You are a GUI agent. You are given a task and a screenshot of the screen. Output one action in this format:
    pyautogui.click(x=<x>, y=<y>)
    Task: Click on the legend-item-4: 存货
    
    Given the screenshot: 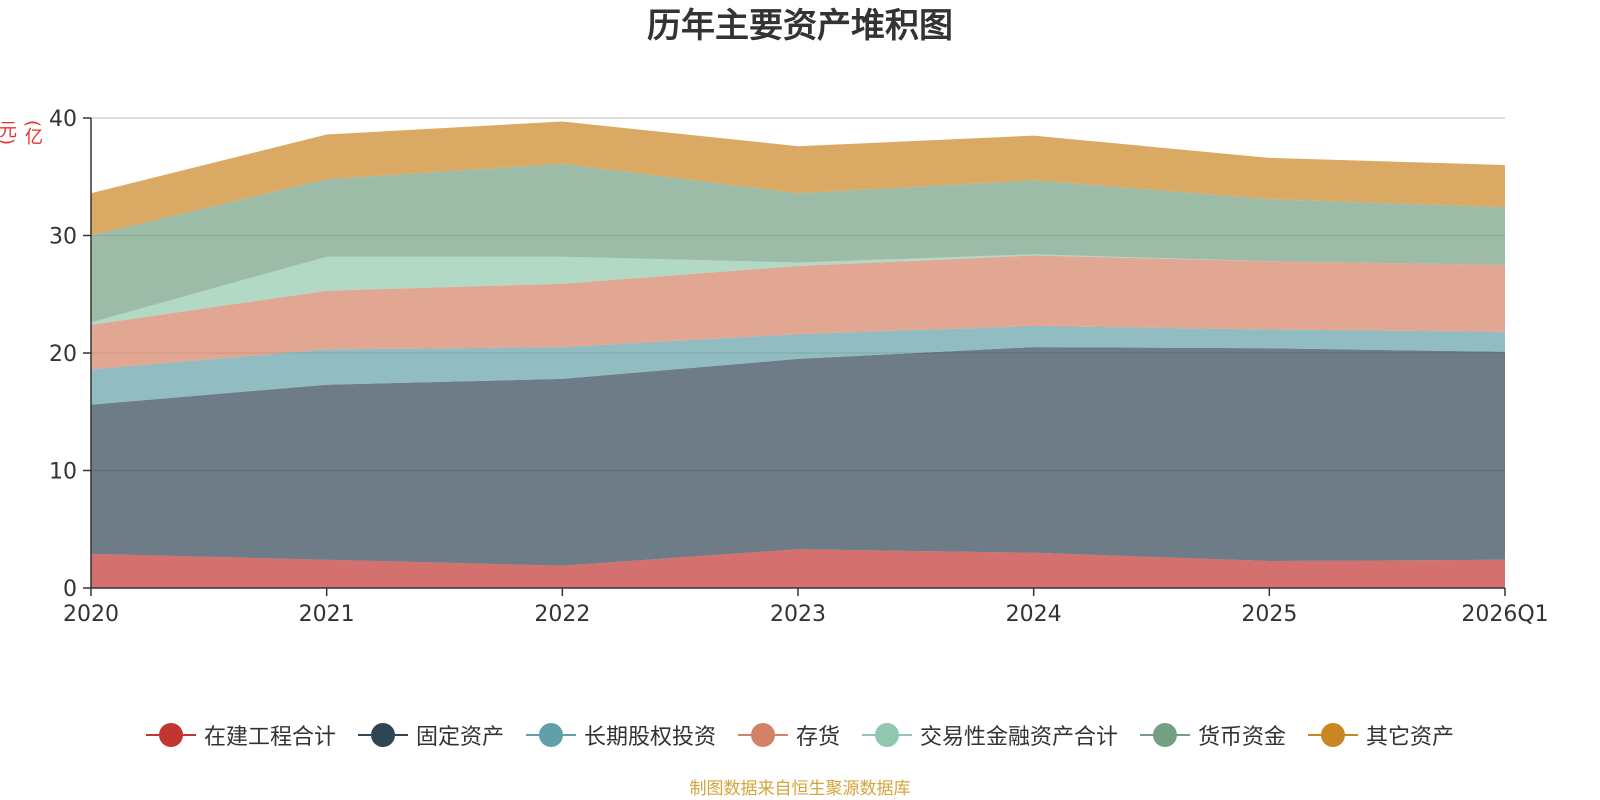 What is the action you would take?
    pyautogui.click(x=788, y=735)
    